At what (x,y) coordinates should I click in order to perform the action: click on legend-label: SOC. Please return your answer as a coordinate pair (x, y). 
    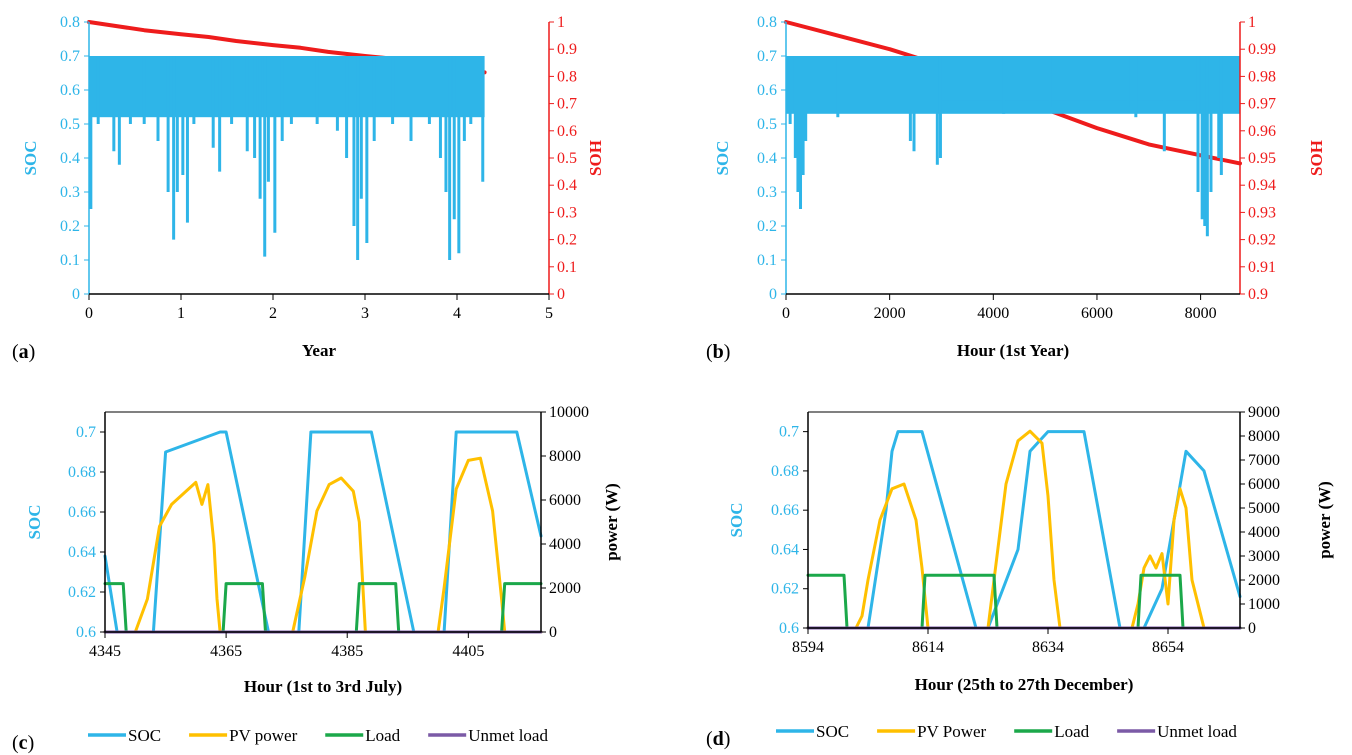
    Looking at the image, I should click on (832, 731).